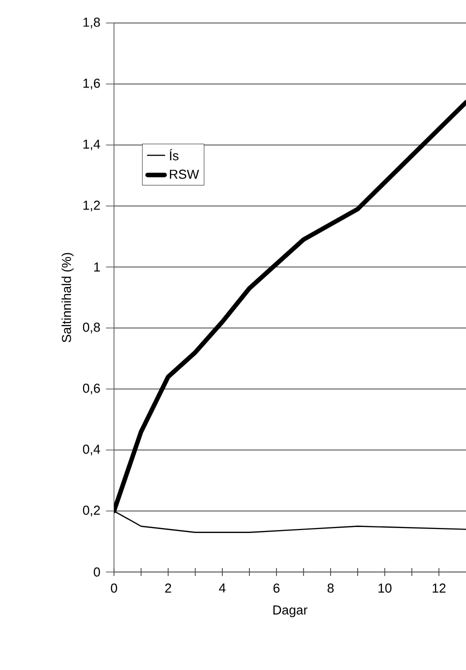  What do you see at coordinates (91, 450) in the screenshot?
I see `y-tick-label: 0,4` at bounding box center [91, 450].